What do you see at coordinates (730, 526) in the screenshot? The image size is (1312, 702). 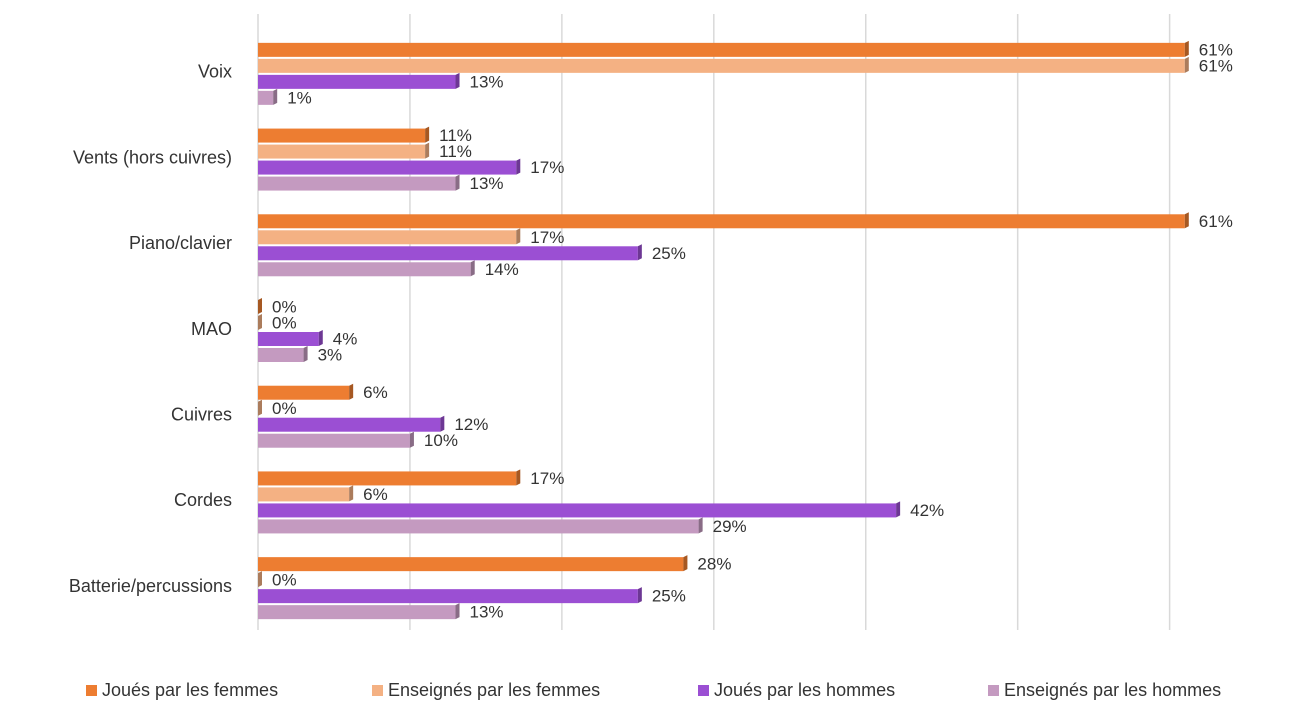 I see `value-label: 29%` at bounding box center [730, 526].